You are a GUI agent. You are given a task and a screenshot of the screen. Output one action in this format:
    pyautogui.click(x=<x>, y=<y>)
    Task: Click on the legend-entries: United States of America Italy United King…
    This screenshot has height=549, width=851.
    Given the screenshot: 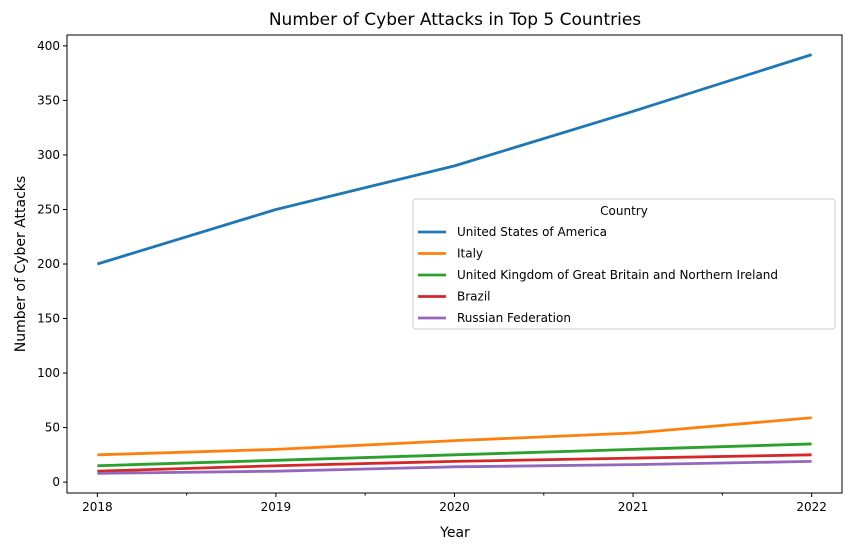 What is the action you would take?
    pyautogui.click(x=598, y=275)
    